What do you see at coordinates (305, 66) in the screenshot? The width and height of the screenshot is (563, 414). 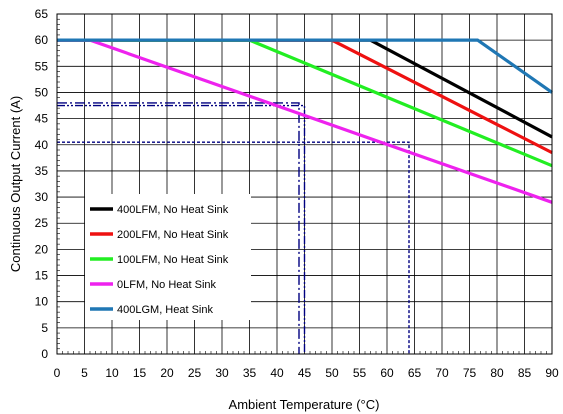 I see `series-line` at bounding box center [305, 66].